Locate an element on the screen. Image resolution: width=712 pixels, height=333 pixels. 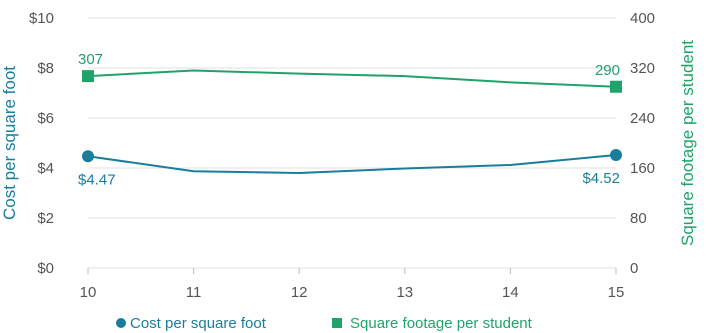
legend-marker-circle is located at coordinates (121, 323).